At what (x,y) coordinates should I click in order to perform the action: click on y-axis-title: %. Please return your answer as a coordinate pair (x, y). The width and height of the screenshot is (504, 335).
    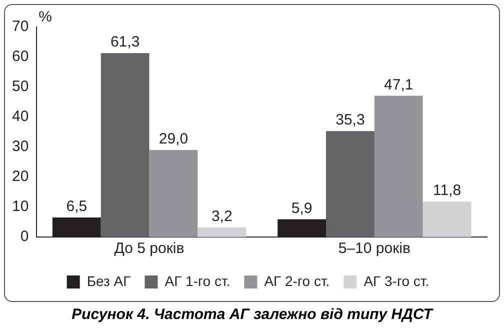
    Looking at the image, I should click on (45, 17).